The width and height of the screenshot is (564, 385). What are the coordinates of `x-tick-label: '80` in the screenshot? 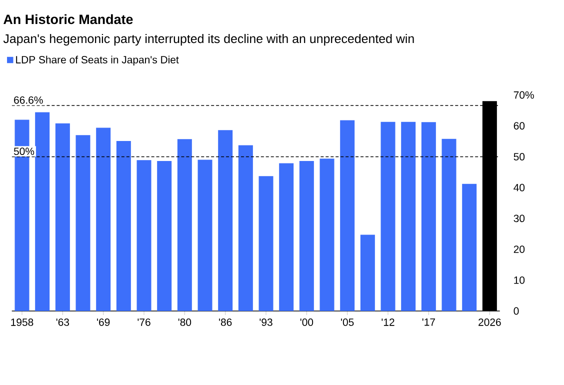 It's located at (185, 322).